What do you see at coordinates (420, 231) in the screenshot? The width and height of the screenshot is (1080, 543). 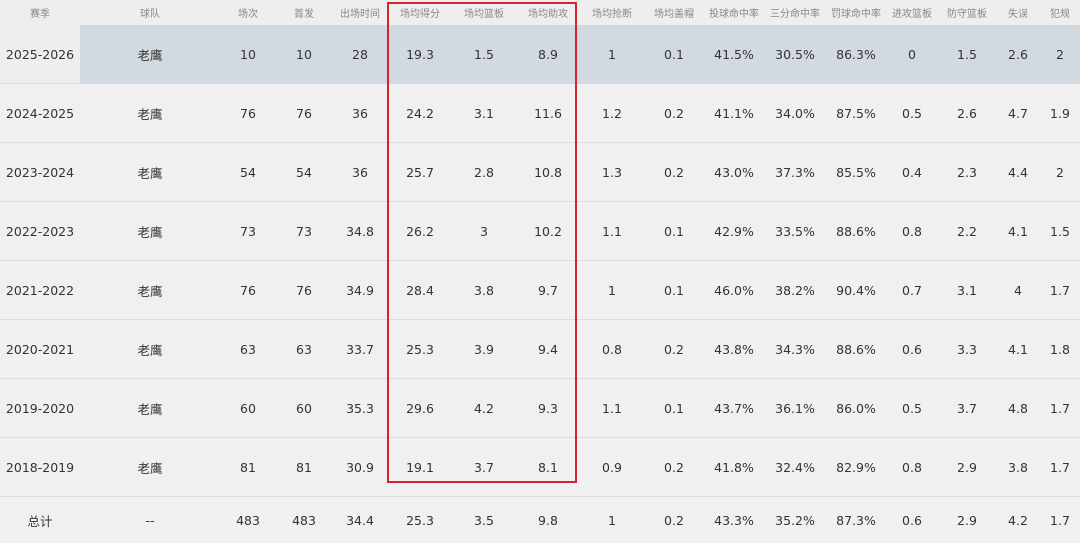 I see `table-cell: 26.2` at bounding box center [420, 231].